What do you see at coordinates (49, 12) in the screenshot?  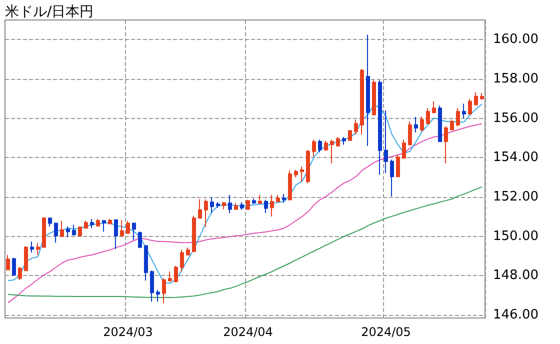 I see `chart-title: 米ドル/日本円` at bounding box center [49, 12].